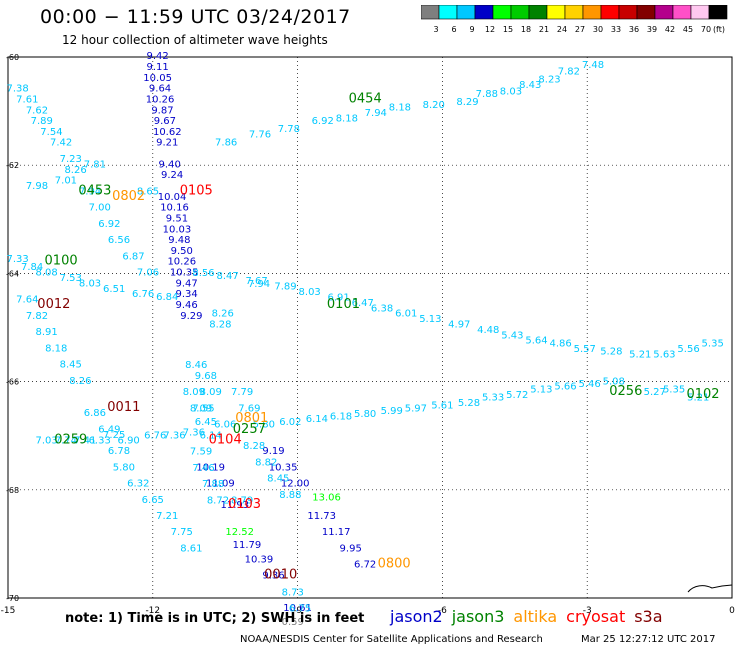  I want to click on color-scale-legend: 3 6 9 12 15 18 21 24 27 30 33 36 39 42 45 70 (ft), so click(574, 19).